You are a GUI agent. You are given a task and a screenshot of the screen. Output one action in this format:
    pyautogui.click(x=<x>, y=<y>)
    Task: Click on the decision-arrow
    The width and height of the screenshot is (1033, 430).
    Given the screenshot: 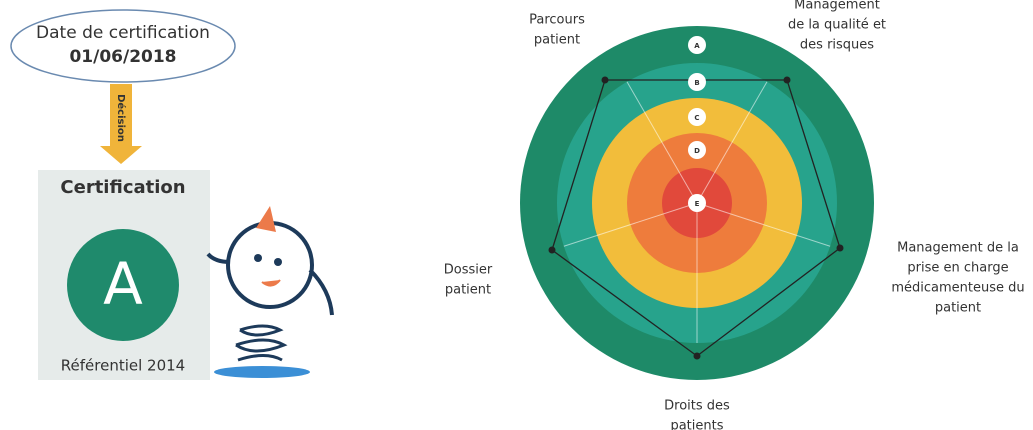 What is the action you would take?
    pyautogui.click(x=121, y=124)
    